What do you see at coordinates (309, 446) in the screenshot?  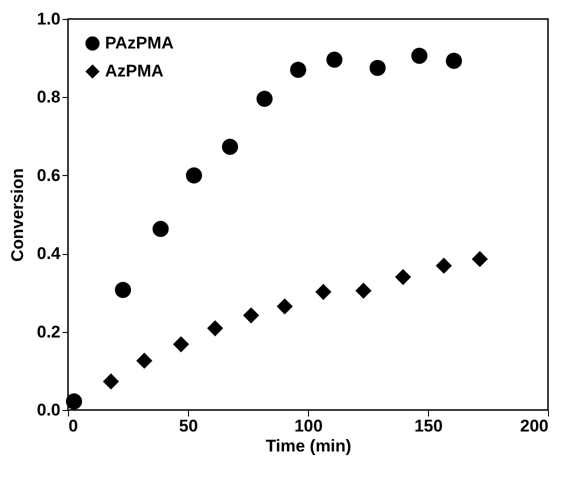 I see `x-axis-title: Time (min)` at bounding box center [309, 446].